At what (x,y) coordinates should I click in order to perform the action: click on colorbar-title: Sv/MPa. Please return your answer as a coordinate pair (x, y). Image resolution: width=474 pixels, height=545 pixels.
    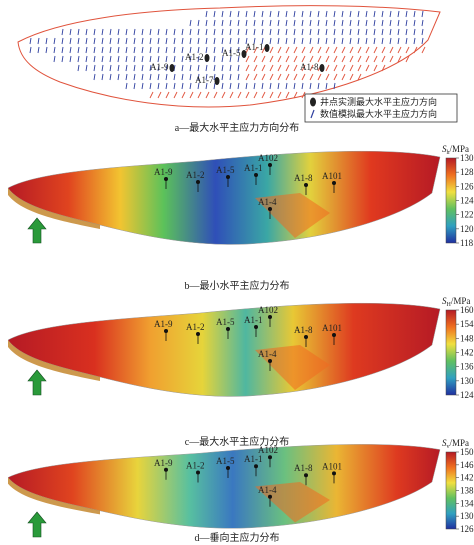
    Looking at the image, I should click on (455, 444).